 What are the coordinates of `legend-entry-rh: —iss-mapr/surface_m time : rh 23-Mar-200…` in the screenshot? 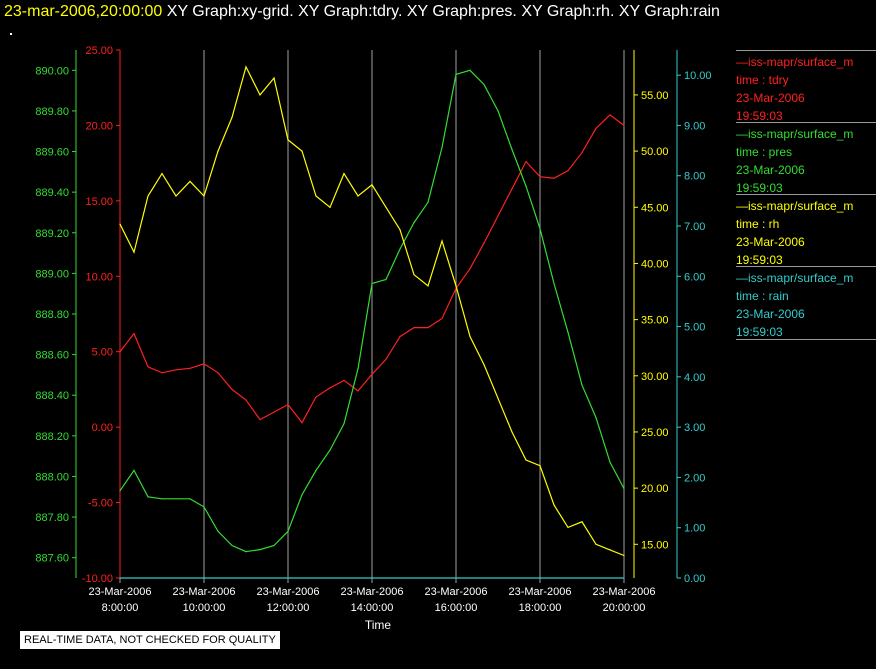 It's located at (806, 230).